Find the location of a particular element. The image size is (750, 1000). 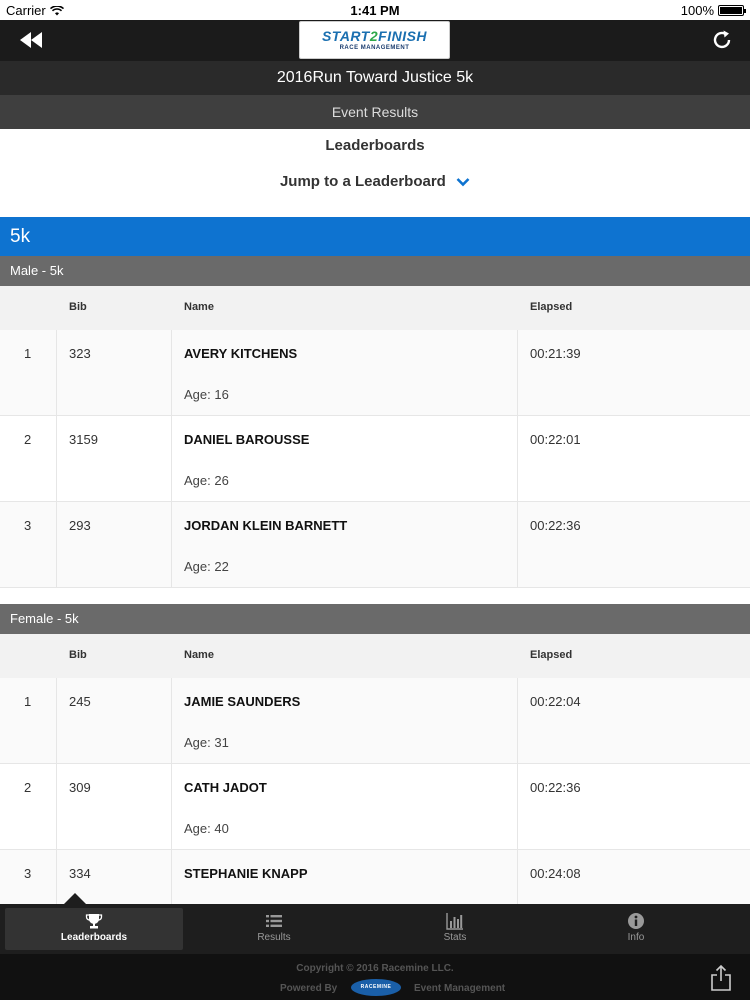

racemine-logo: RACEMINE is located at coordinates (376, 987).